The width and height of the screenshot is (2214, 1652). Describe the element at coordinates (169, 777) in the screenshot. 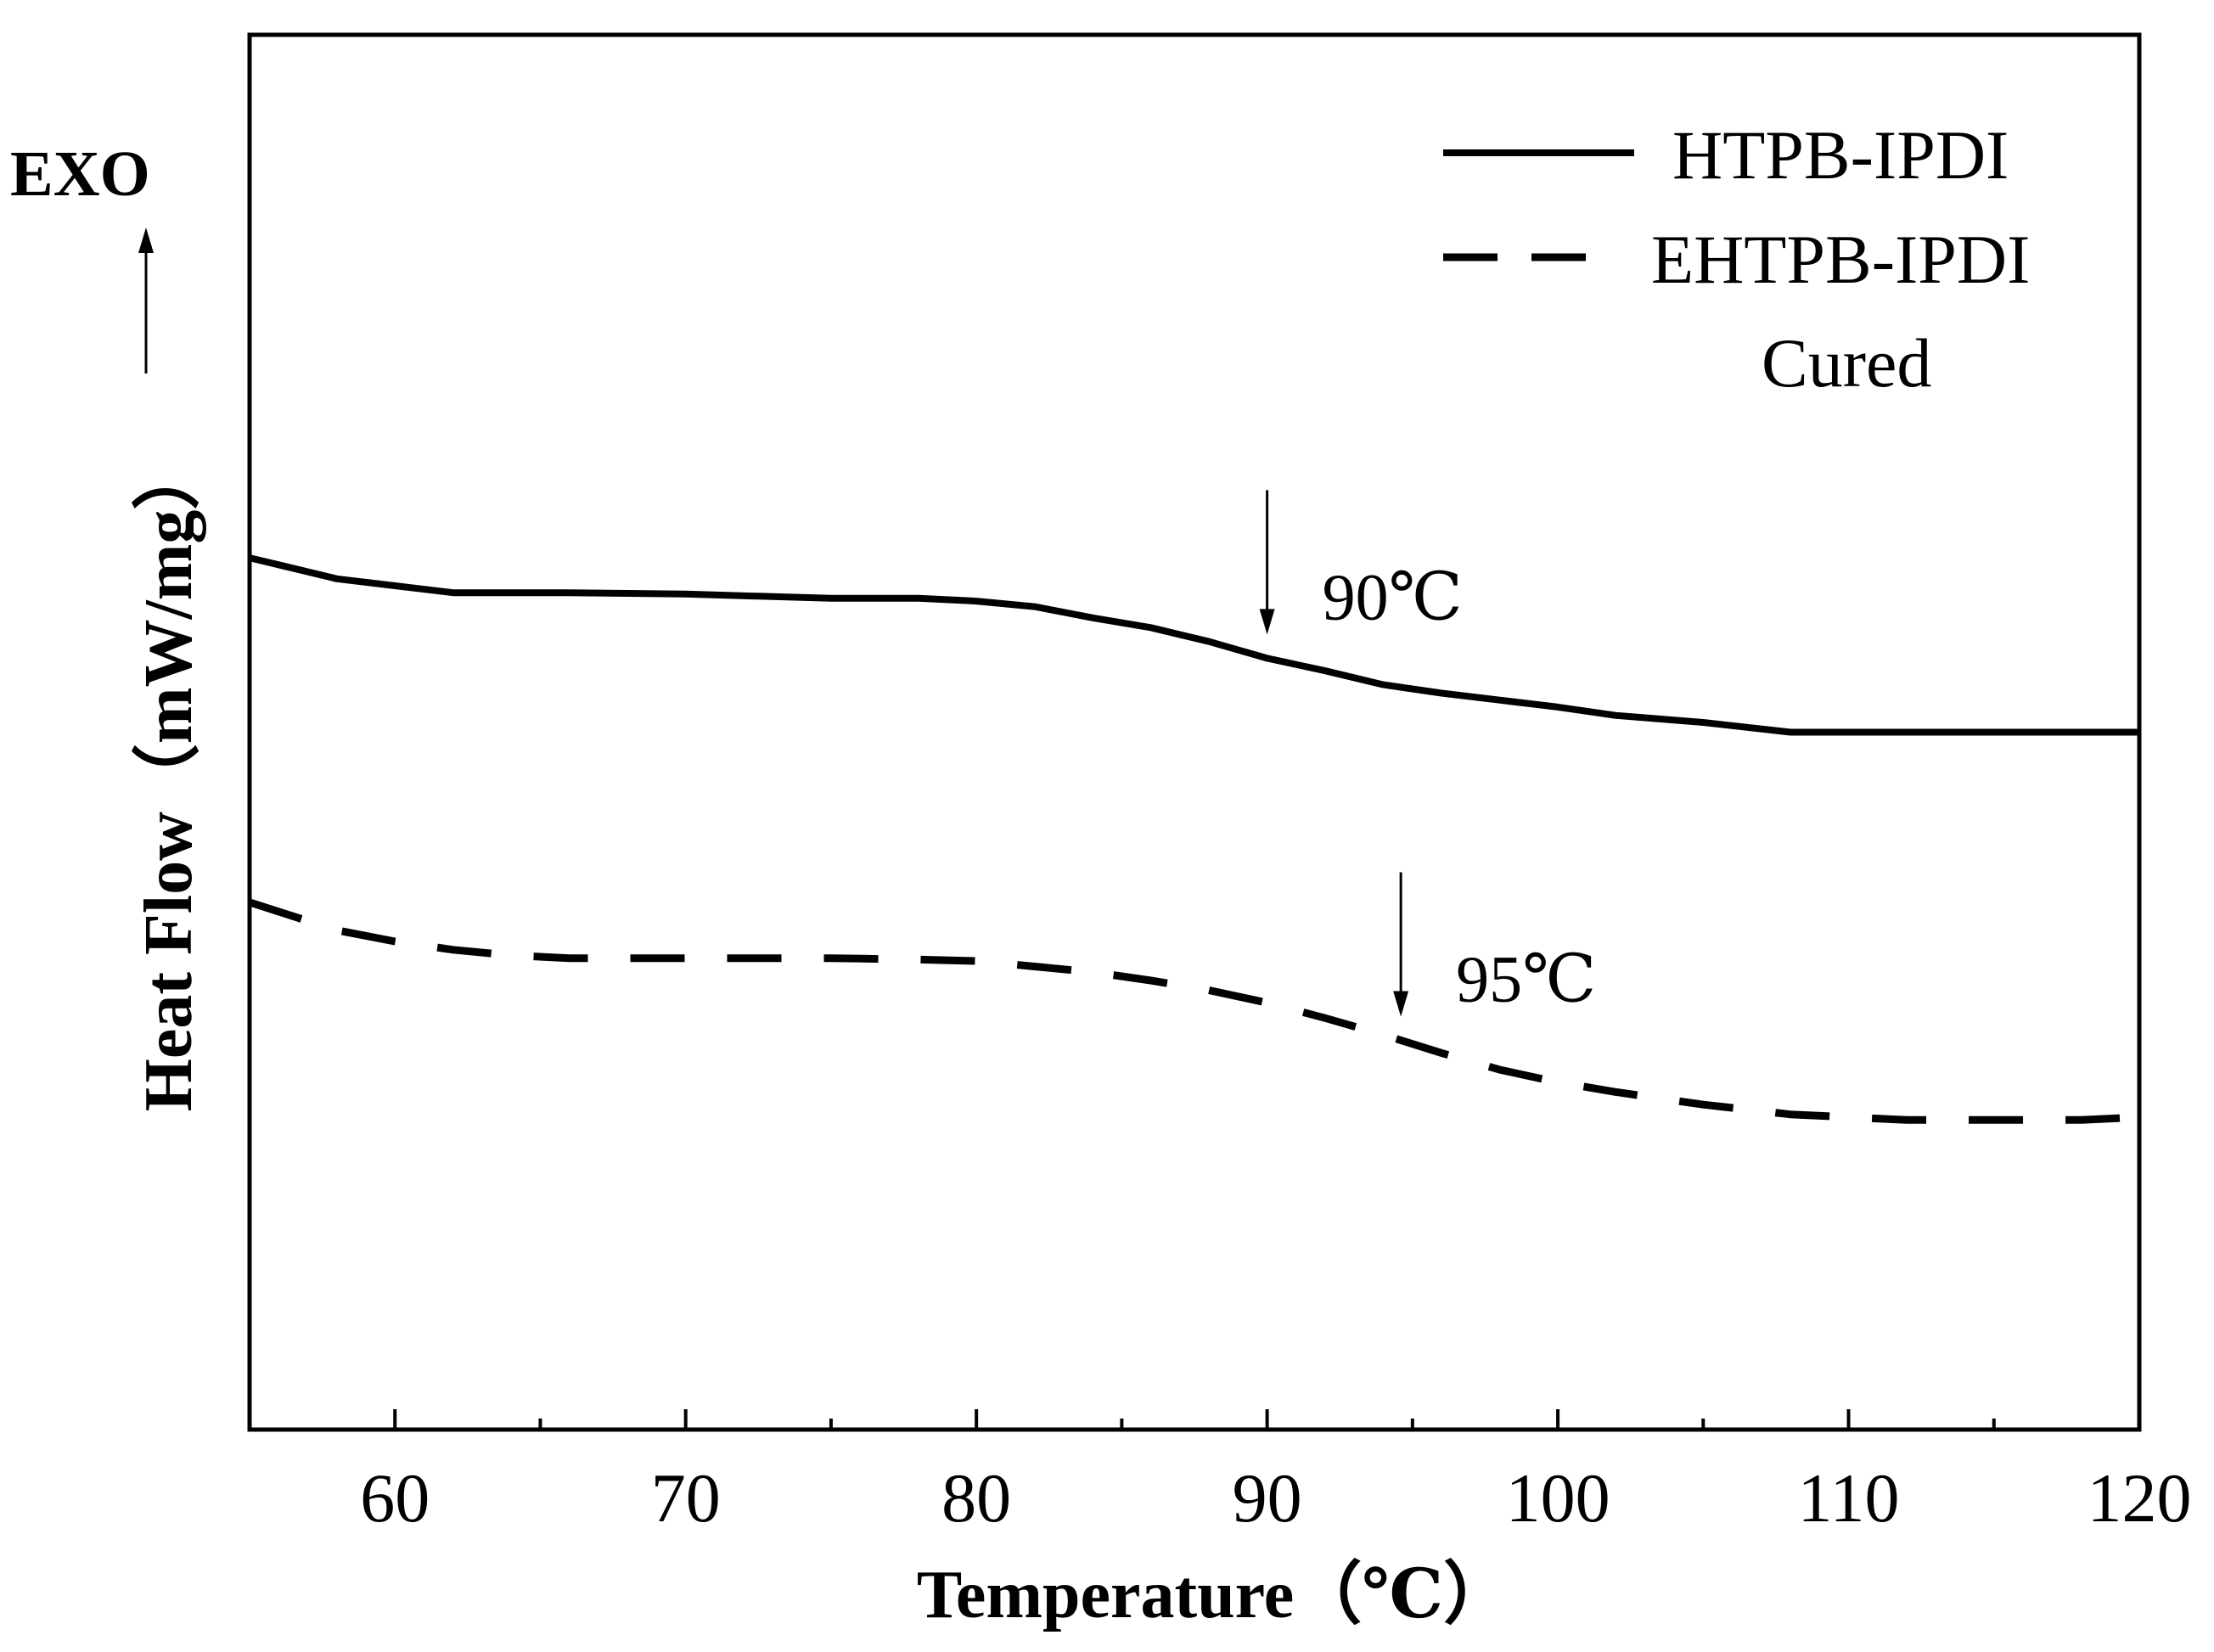

I see `y-axis-title: Heat Flow（mW/mg）` at that location.